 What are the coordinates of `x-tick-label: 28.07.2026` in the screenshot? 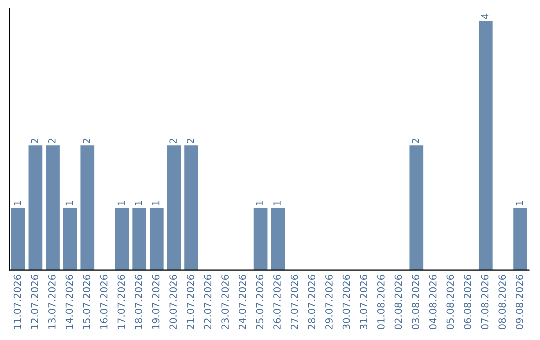 It's located at (312, 302).